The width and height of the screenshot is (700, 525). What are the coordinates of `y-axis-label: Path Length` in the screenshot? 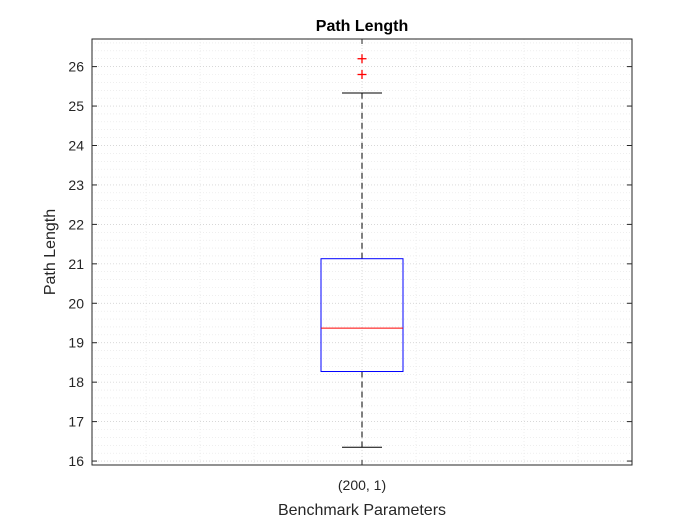 It's located at (50, 252).